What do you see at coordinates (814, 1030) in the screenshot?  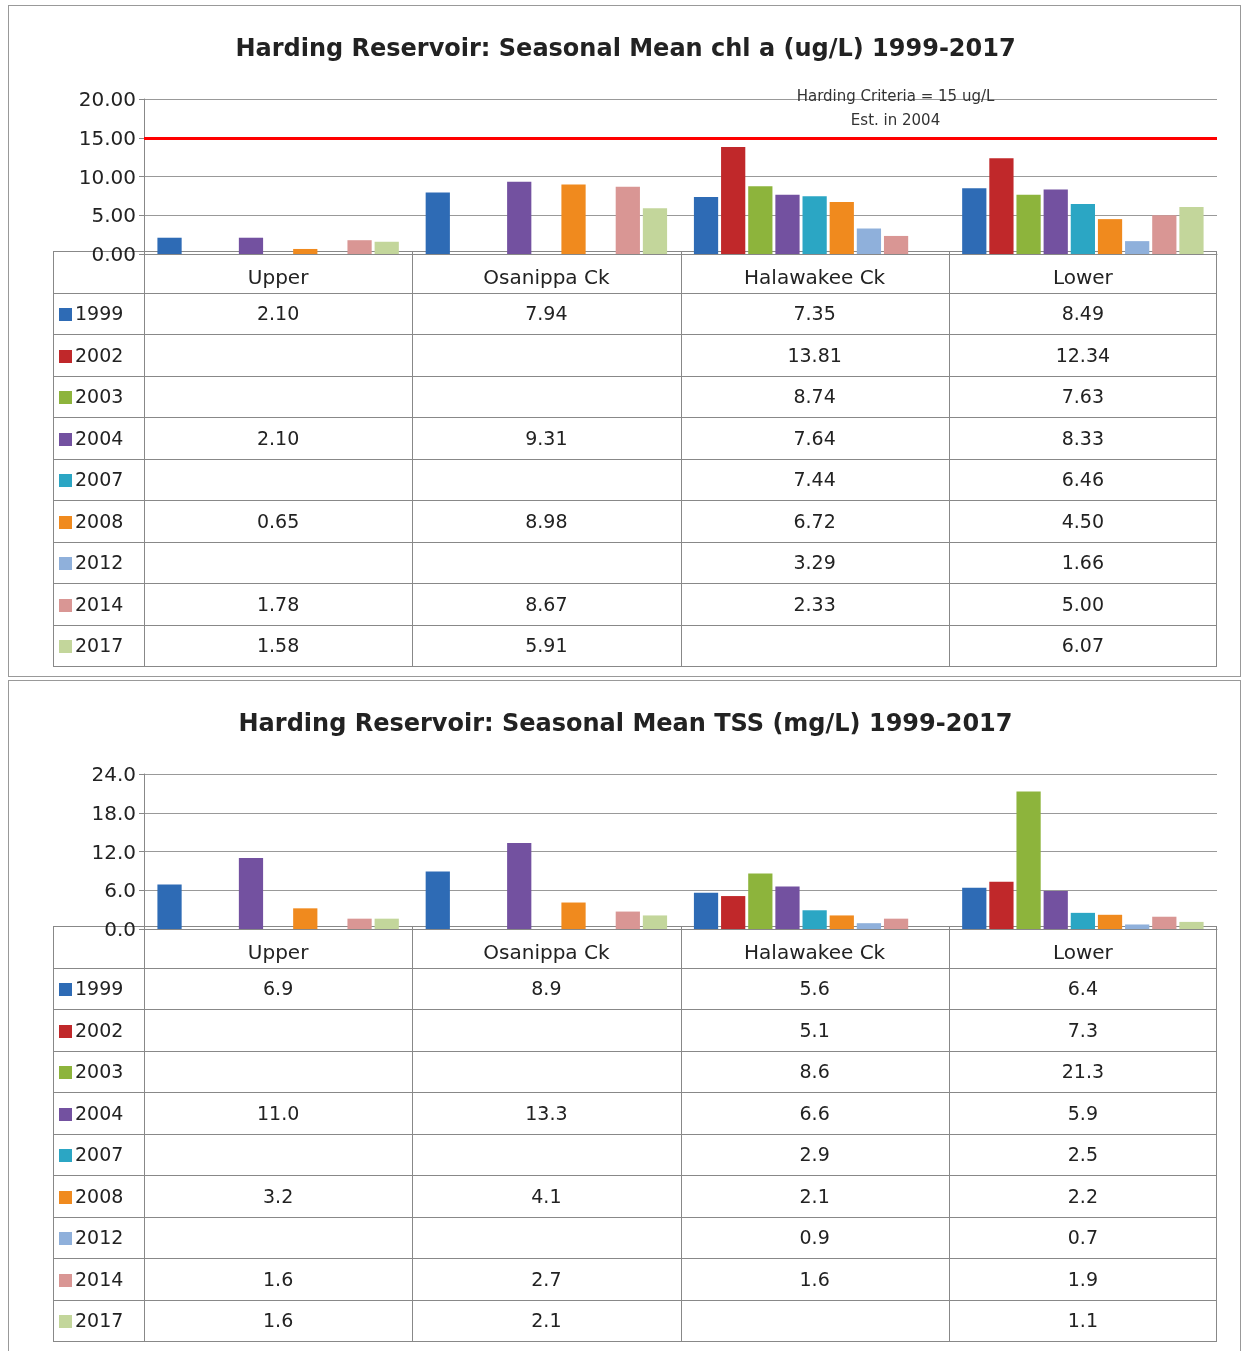 I see `data-label: 5.1` at bounding box center [814, 1030].